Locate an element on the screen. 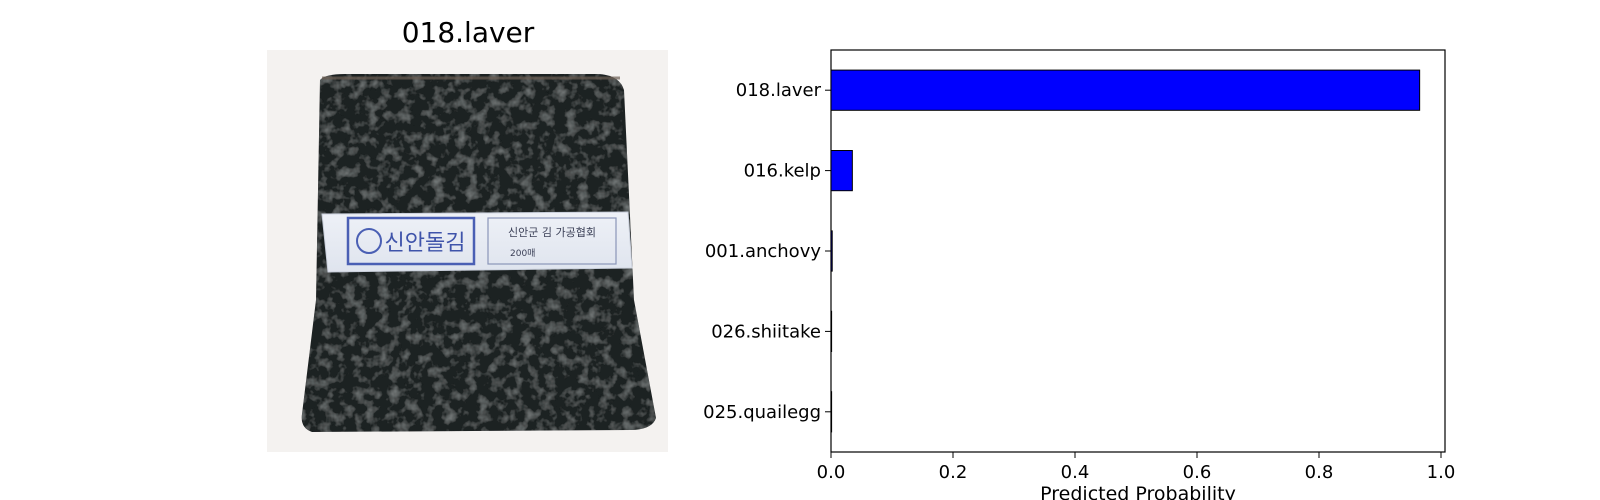 This screenshot has height=500, width=1600. x-tick-label: 1.0 is located at coordinates (1441, 472).